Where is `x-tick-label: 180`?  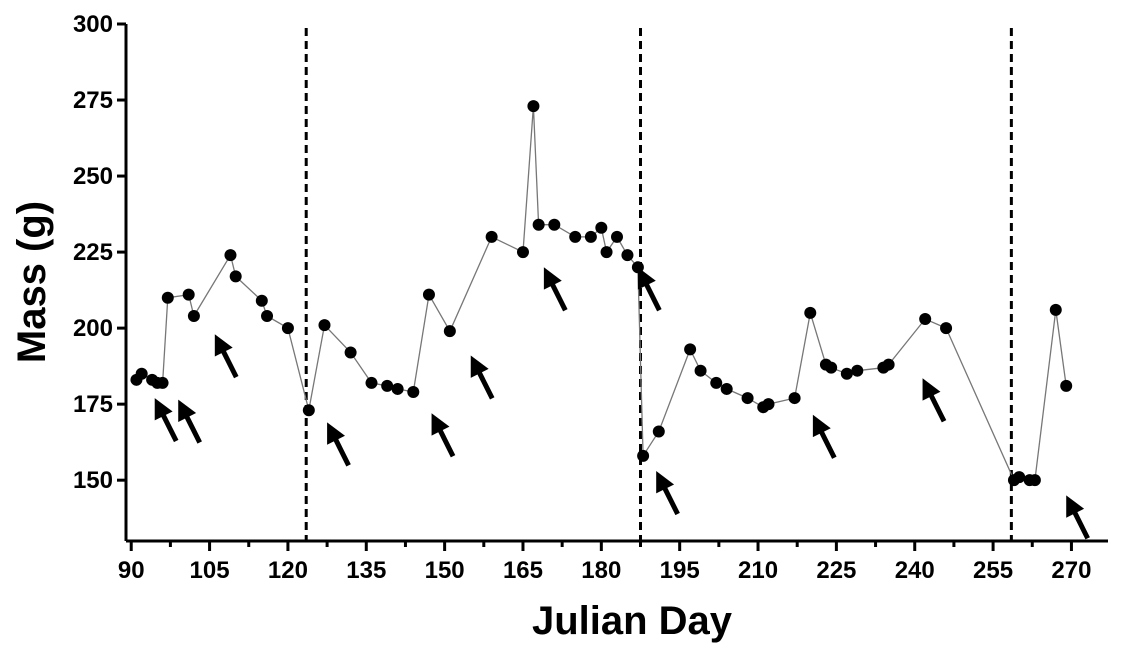
x-tick-label: 180 is located at coordinates (601, 570).